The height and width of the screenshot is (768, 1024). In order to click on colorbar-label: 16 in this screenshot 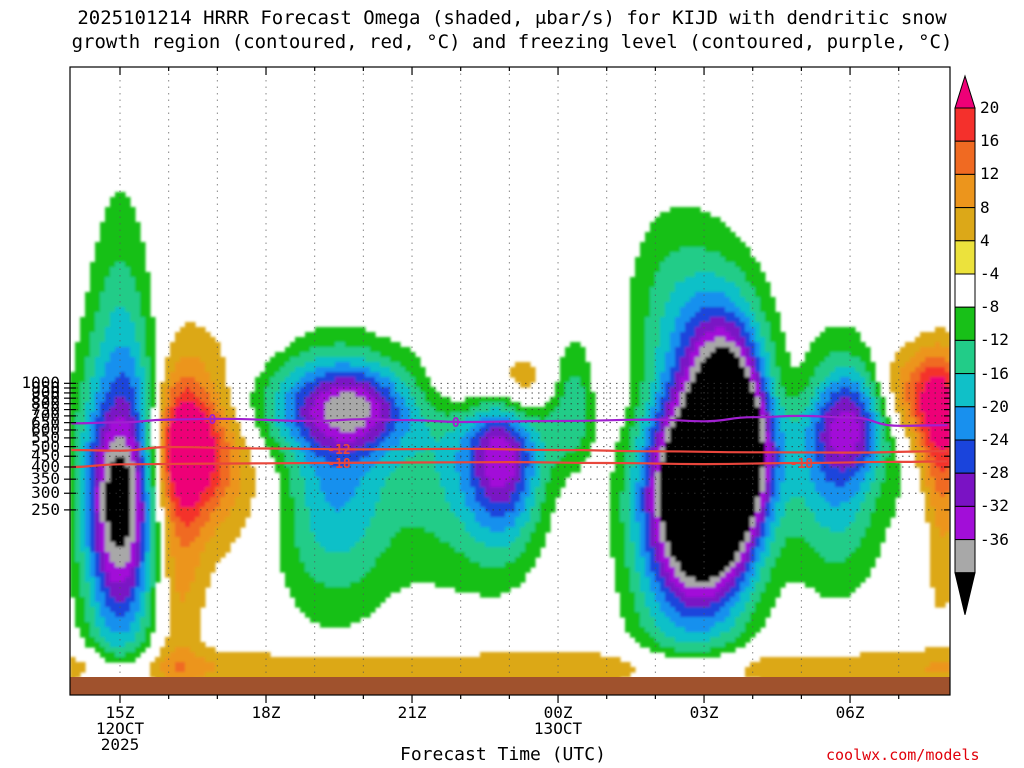, I will do `click(990, 141)`.